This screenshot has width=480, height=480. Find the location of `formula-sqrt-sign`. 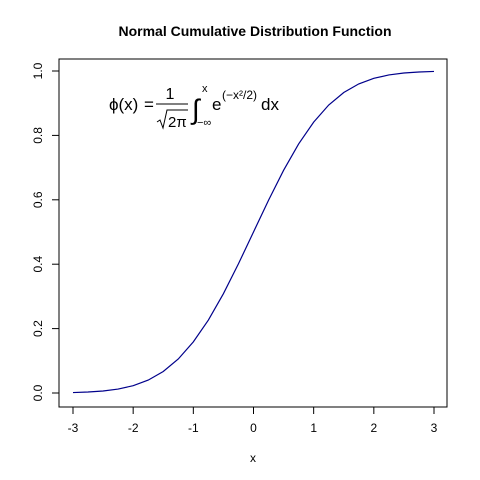

formula-sqrt-sign is located at coordinates (172, 119).